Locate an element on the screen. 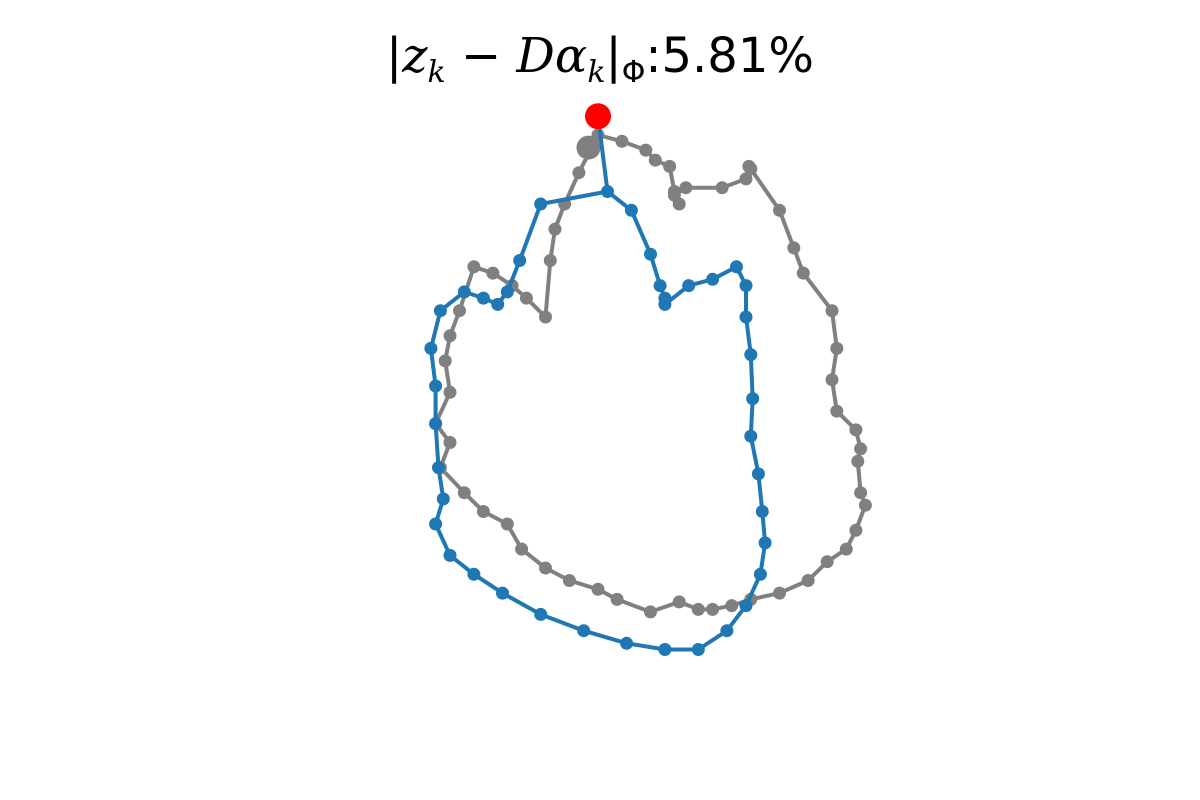  target-start-point is located at coordinates (588, 147).